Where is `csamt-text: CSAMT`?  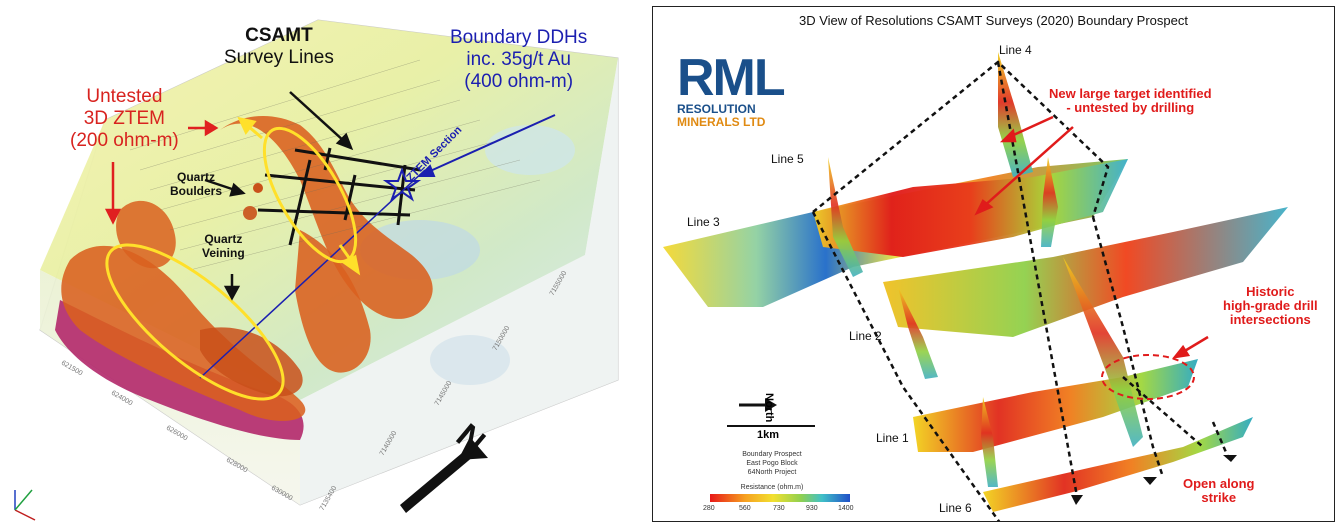 csamt-text: CSAMT is located at coordinates (279, 35).